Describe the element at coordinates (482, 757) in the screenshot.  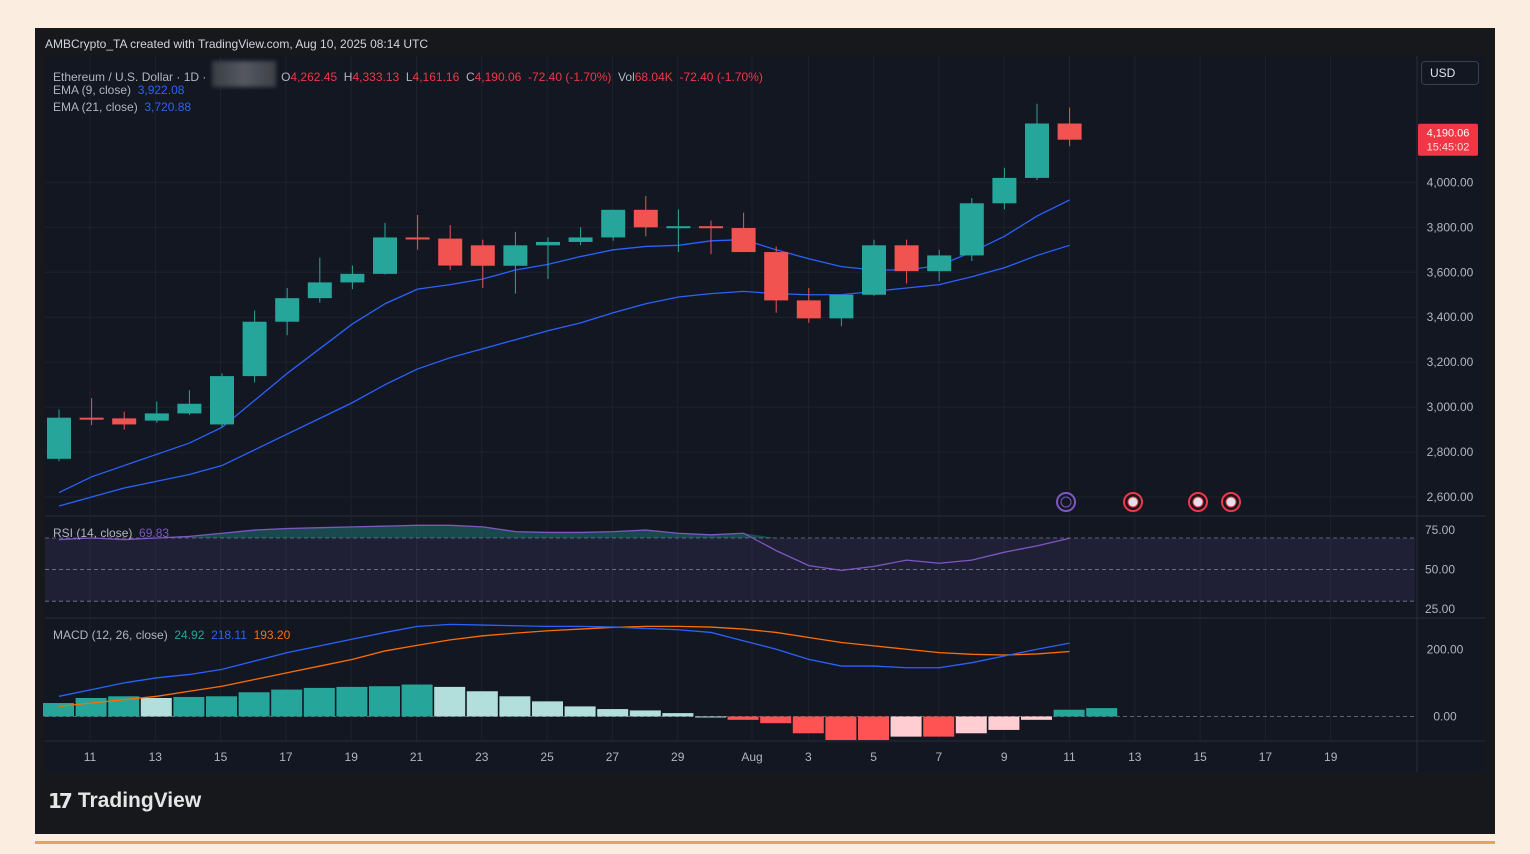
I see `x-tick-label: 23` at that location.